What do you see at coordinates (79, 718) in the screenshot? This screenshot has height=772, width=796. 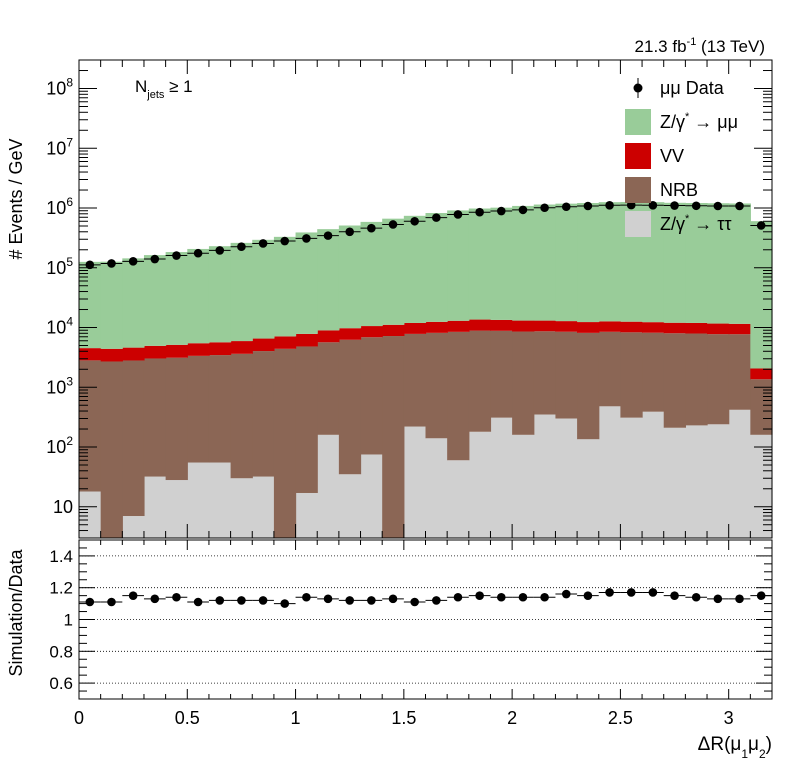 I see `x-tick-label-0: 0` at bounding box center [79, 718].